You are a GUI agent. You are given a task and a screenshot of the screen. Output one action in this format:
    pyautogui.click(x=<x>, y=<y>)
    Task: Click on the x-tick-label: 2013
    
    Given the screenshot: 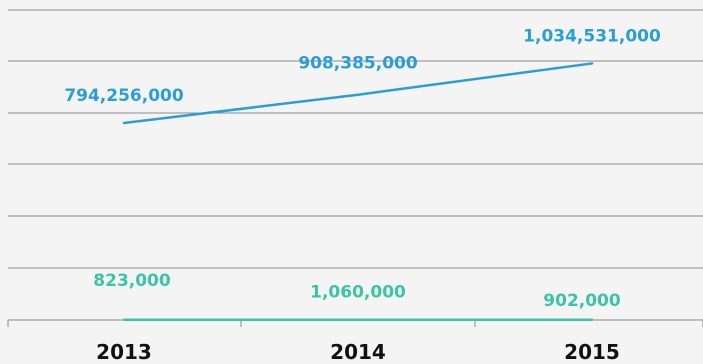 What is the action you would take?
    pyautogui.click(x=124, y=352)
    